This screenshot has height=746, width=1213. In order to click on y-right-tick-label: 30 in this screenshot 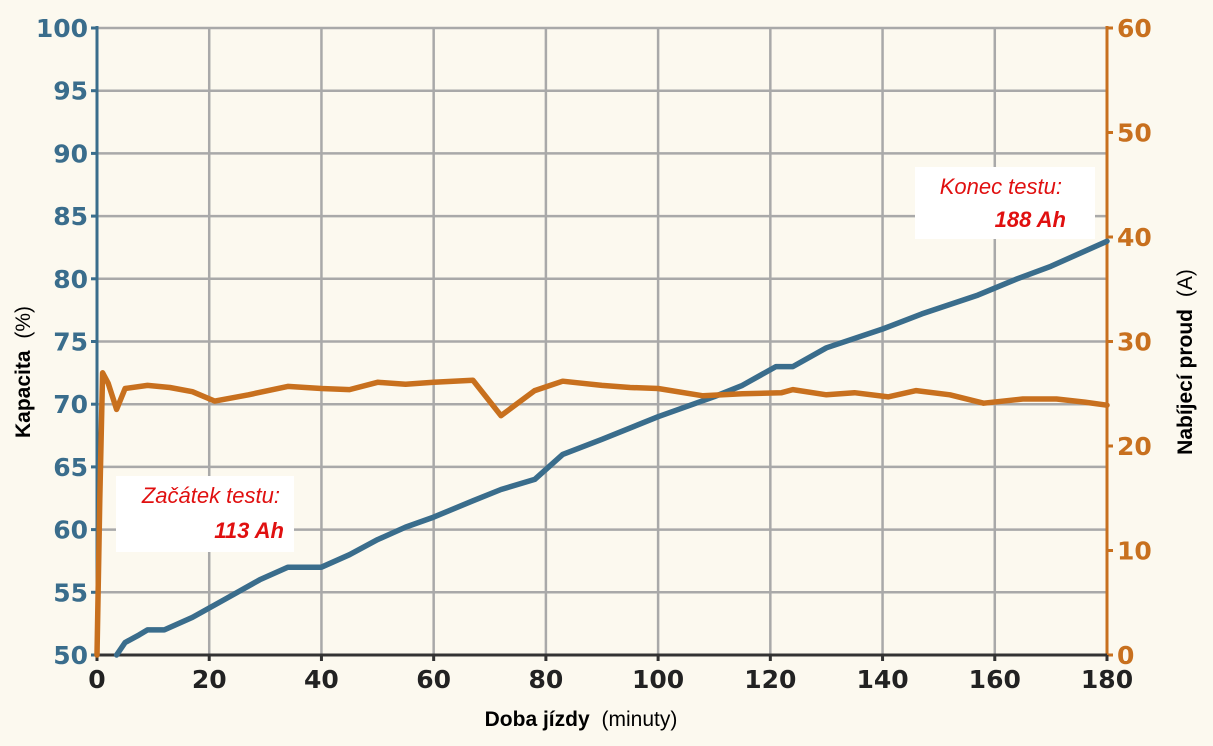, I will do `click(1134, 342)`.